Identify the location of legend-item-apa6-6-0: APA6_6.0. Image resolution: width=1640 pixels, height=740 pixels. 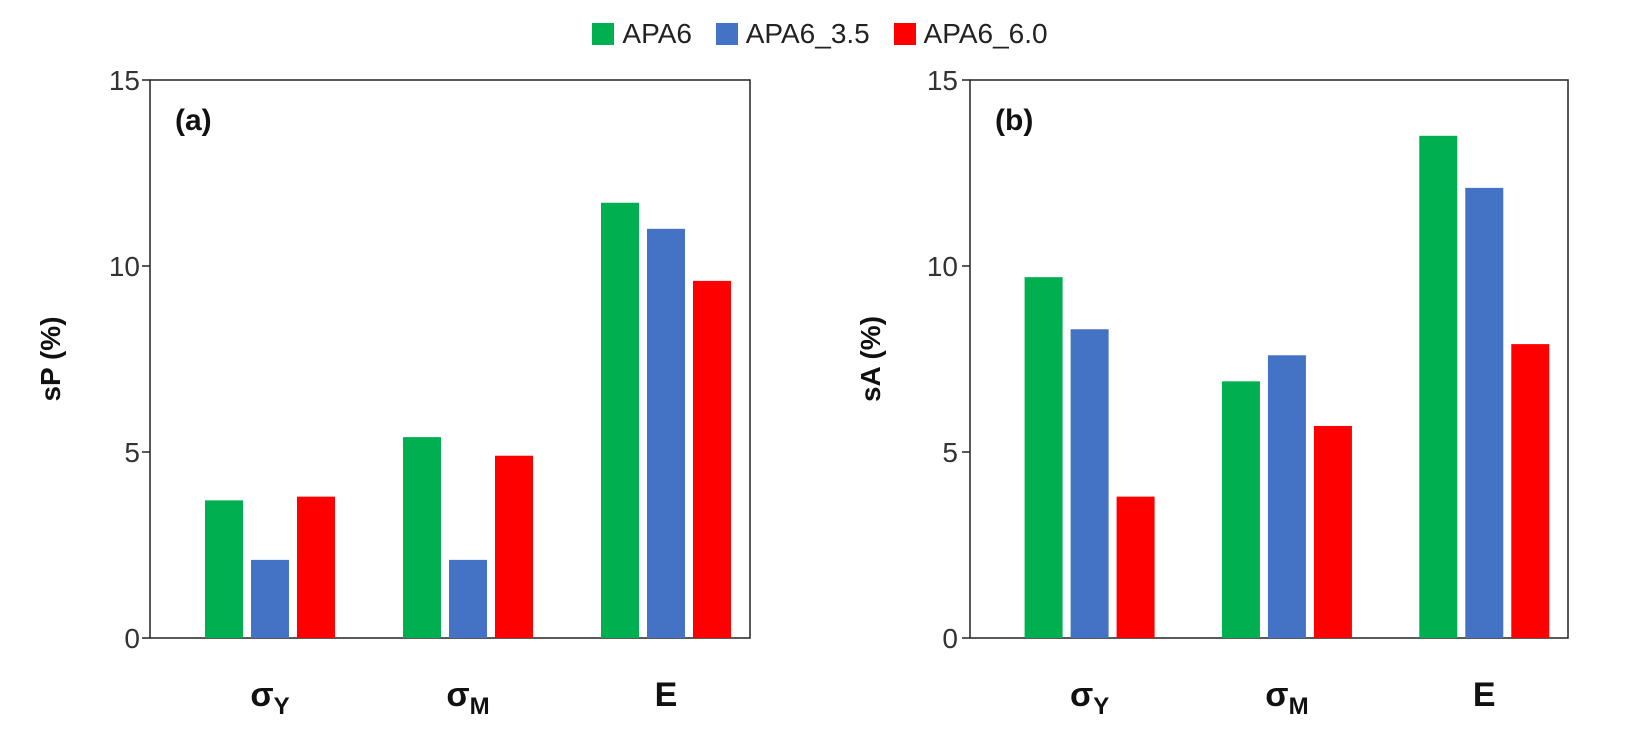
(970, 34).